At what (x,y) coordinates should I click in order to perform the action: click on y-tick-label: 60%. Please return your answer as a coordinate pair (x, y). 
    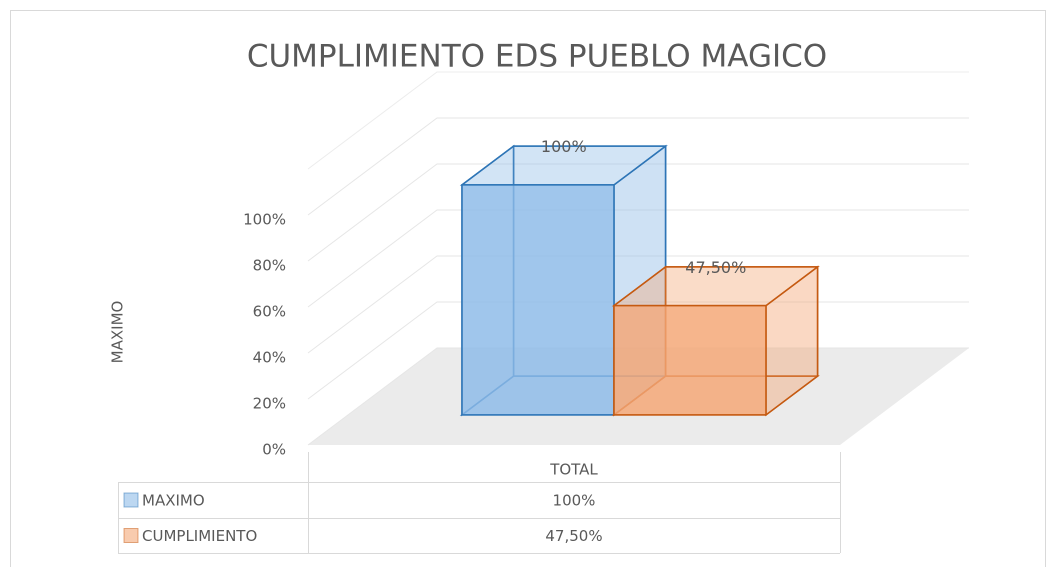
    Looking at the image, I should click on (269, 312).